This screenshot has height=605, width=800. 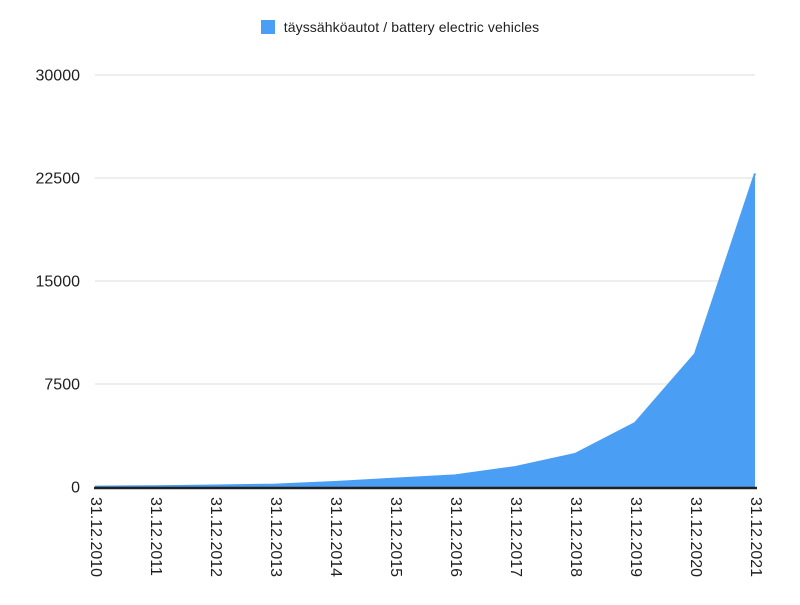 I want to click on x-axis-label: 31.12.2020, so click(x=695, y=537).